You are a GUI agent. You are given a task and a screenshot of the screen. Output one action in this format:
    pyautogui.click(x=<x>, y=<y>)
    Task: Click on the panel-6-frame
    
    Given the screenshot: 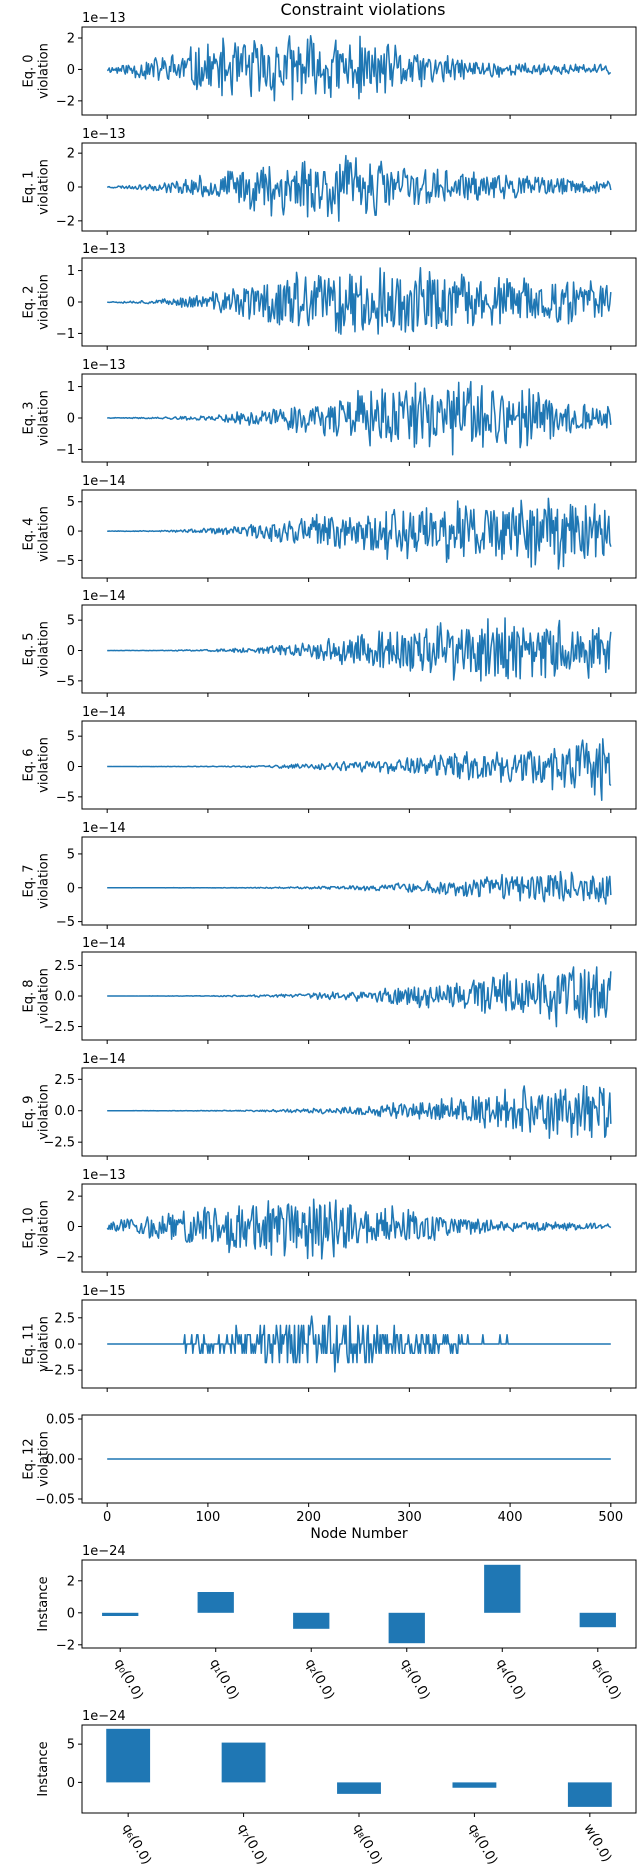 What is the action you would take?
    pyautogui.click(x=359, y=765)
    